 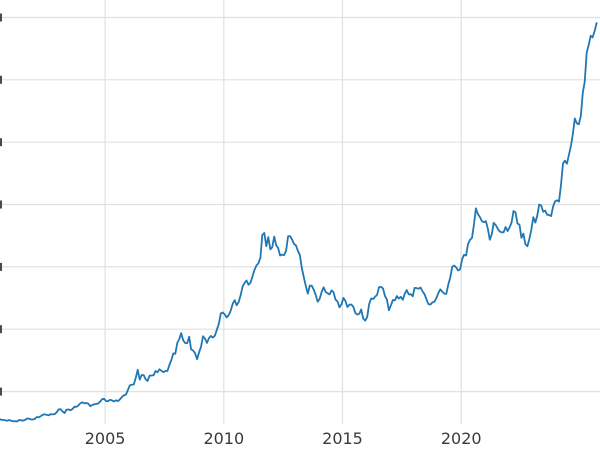 I want to click on x-tick-label: 2015, so click(x=342, y=438).